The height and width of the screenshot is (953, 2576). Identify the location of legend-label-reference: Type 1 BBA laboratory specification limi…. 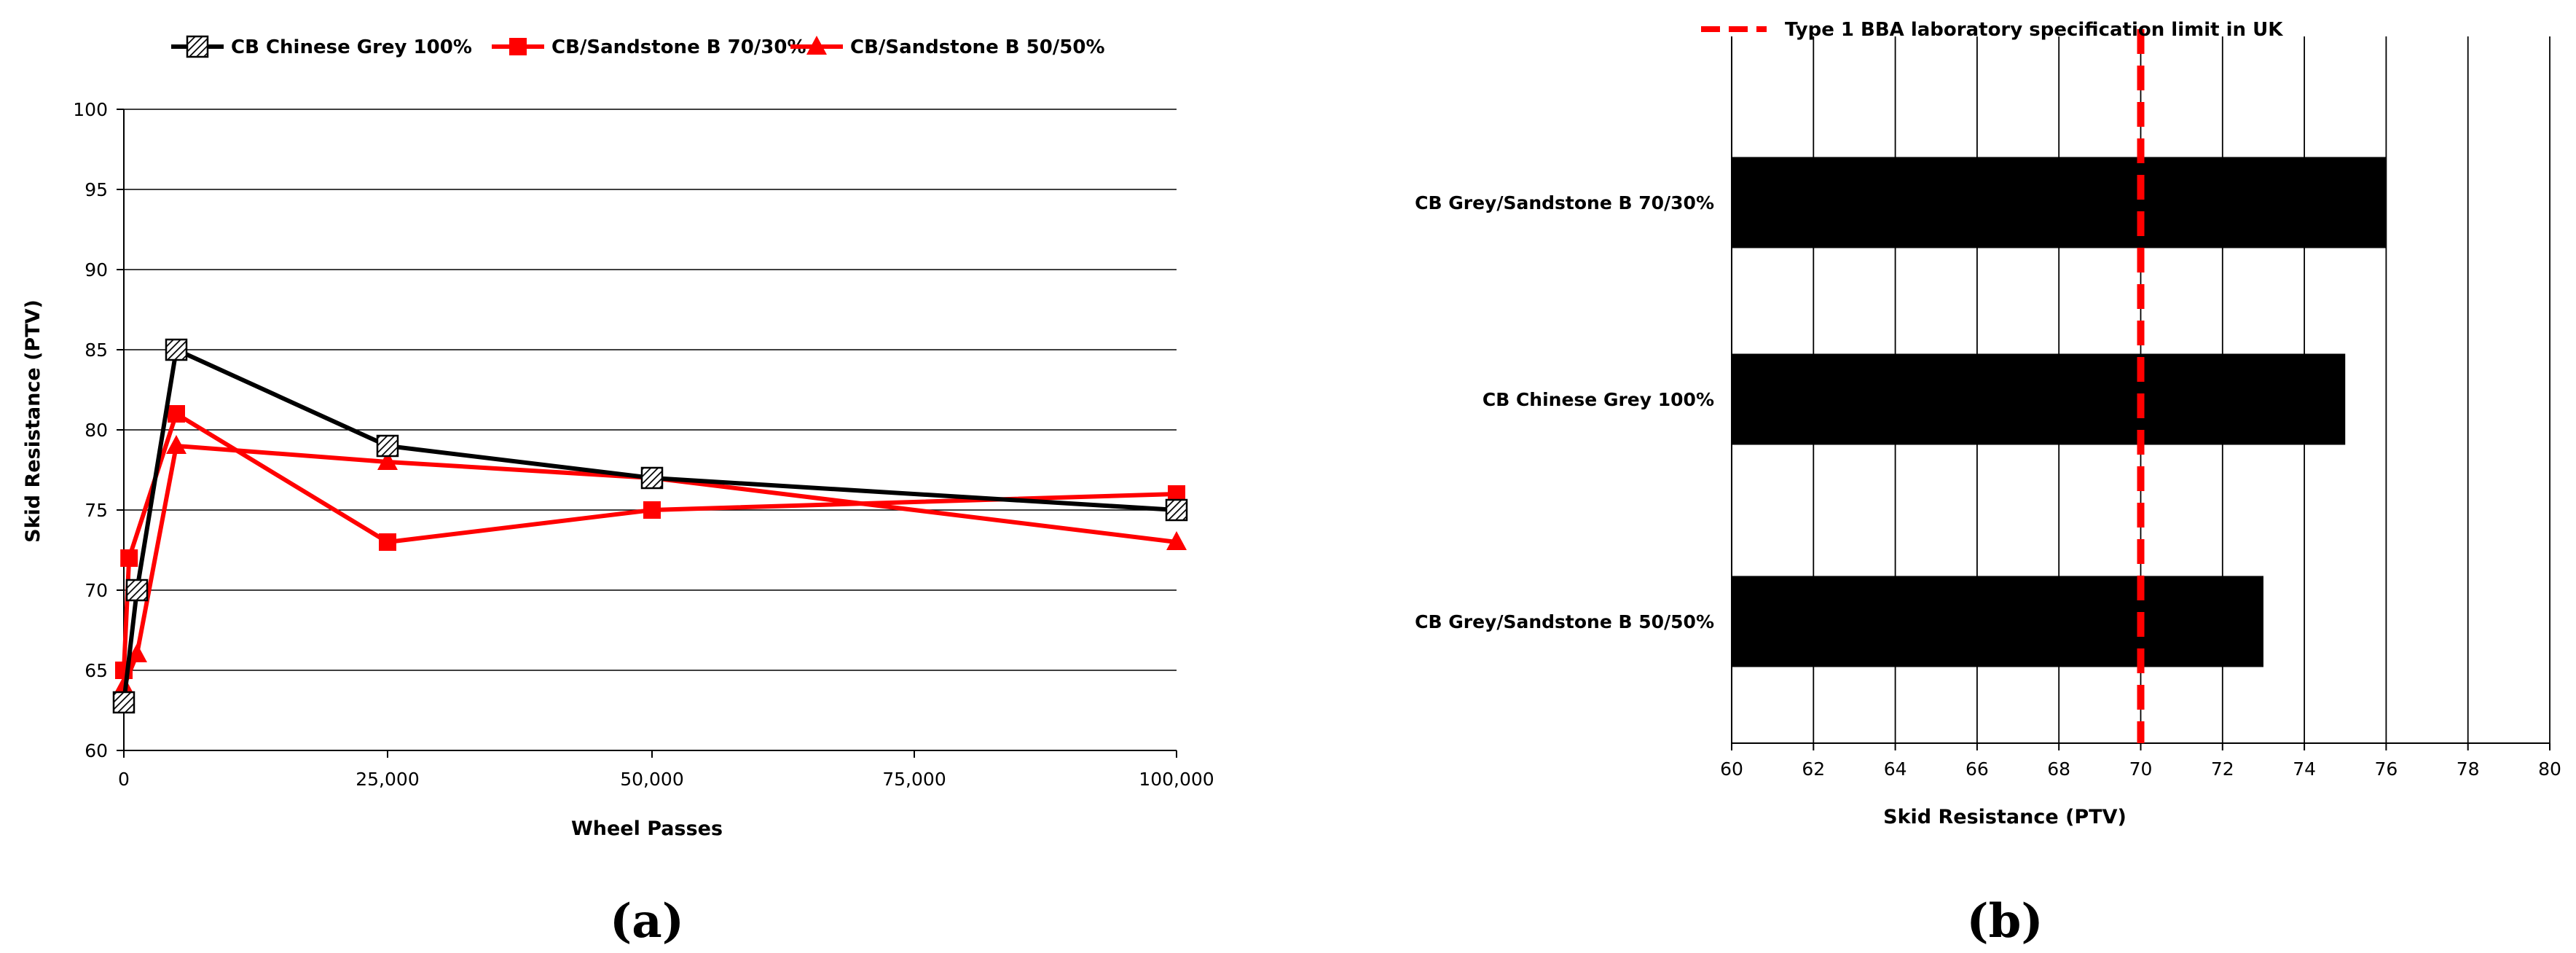
(2034, 30).